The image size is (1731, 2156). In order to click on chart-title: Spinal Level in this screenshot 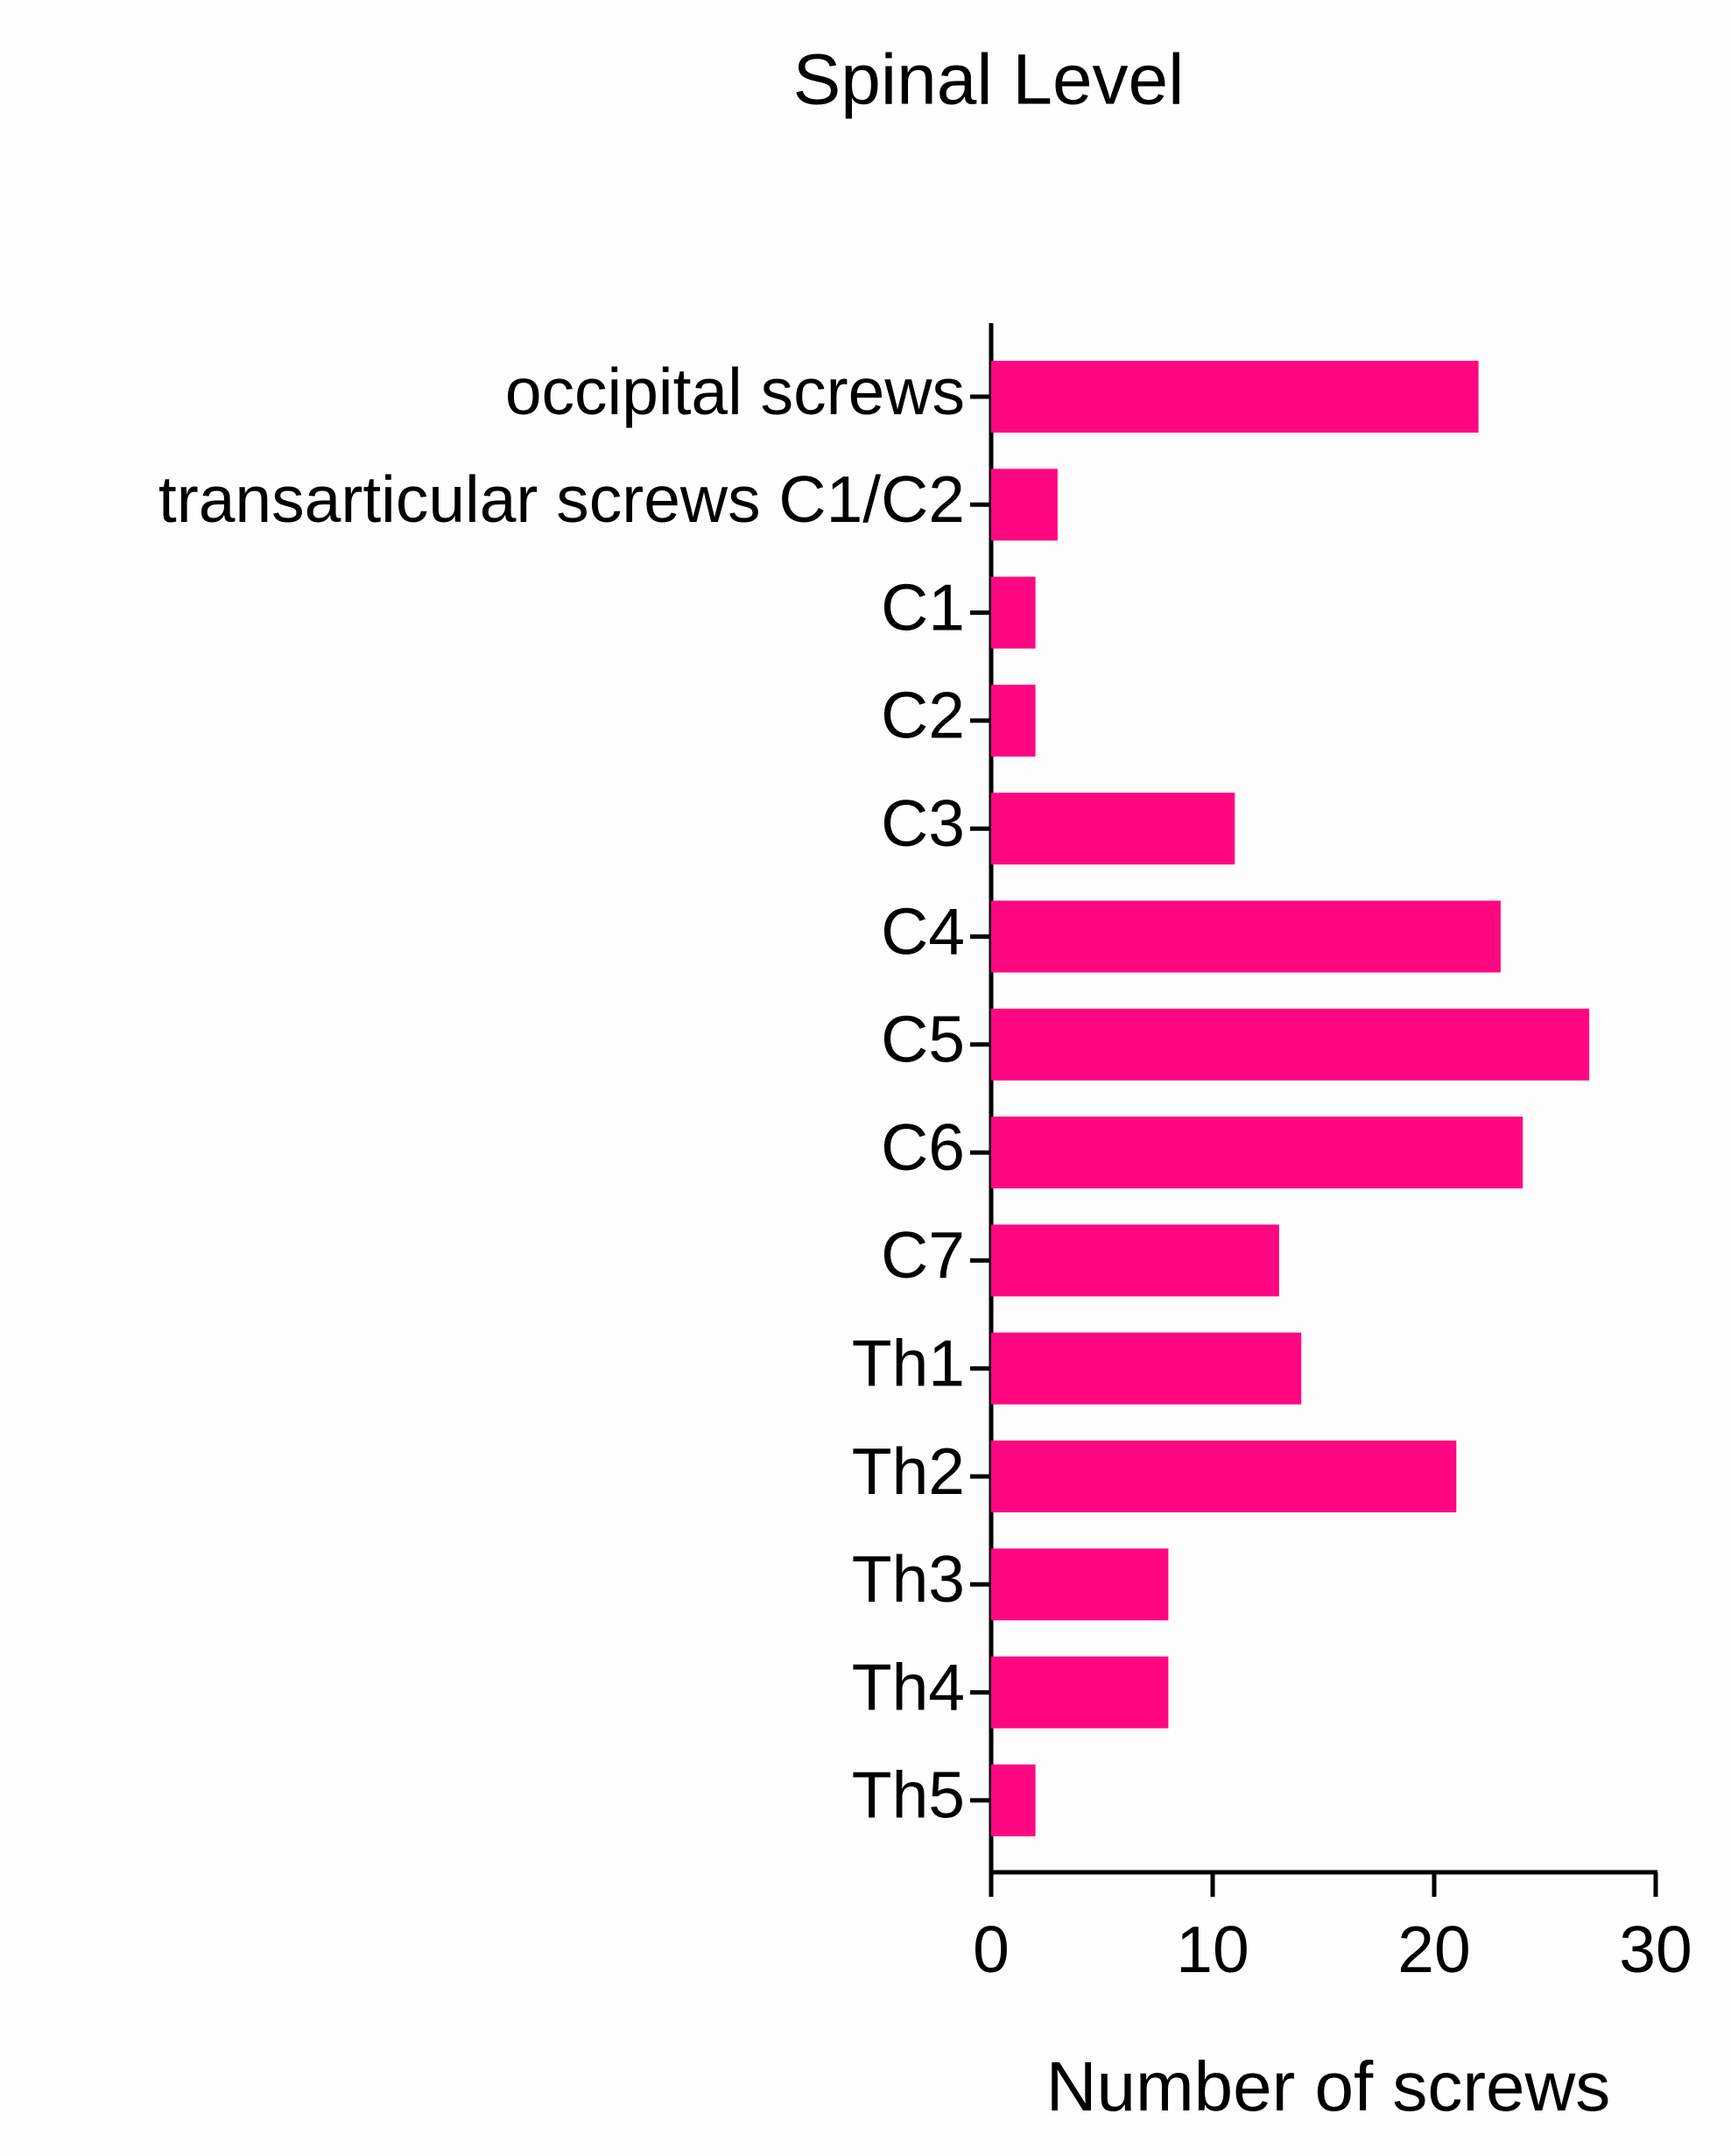, I will do `click(989, 80)`.